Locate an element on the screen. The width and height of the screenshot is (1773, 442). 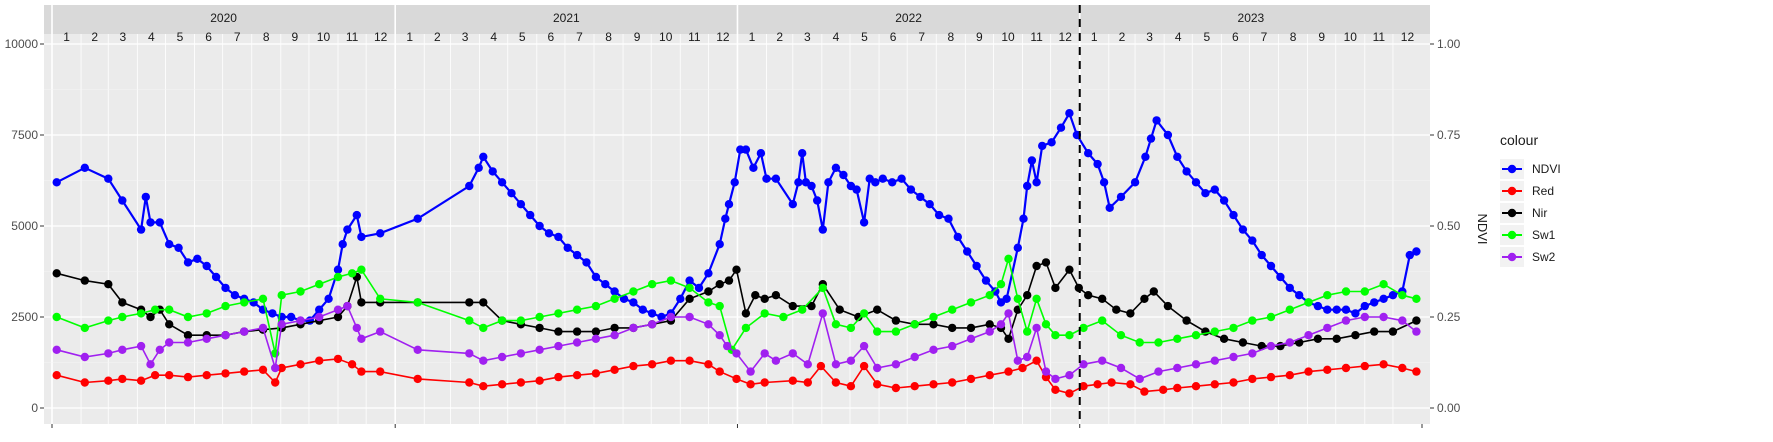
month-label: 5 is located at coordinates (1206, 37).